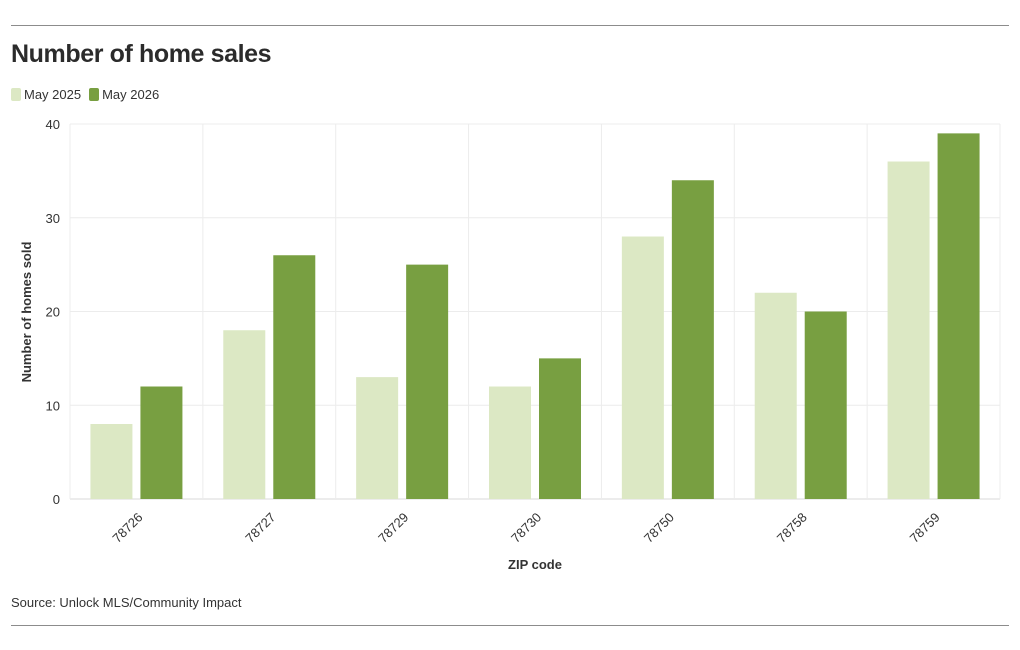 Image resolution: width=1020 pixels, height=650 pixels. I want to click on x-axis-label: ZIP code, so click(535, 564).